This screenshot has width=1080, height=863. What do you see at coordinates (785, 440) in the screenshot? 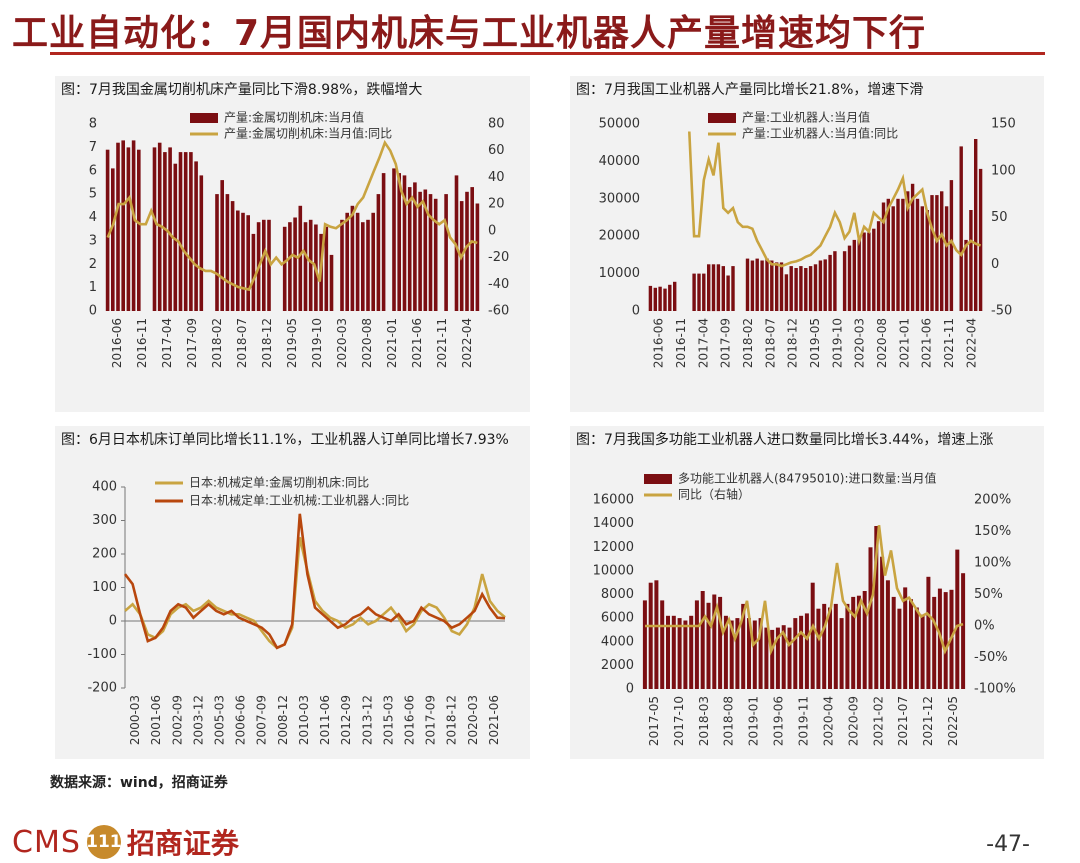
I see `chart-title: 图：7月我国多功能工业机器人进口数量同比增长3.44%，增速上涨` at bounding box center [785, 440].